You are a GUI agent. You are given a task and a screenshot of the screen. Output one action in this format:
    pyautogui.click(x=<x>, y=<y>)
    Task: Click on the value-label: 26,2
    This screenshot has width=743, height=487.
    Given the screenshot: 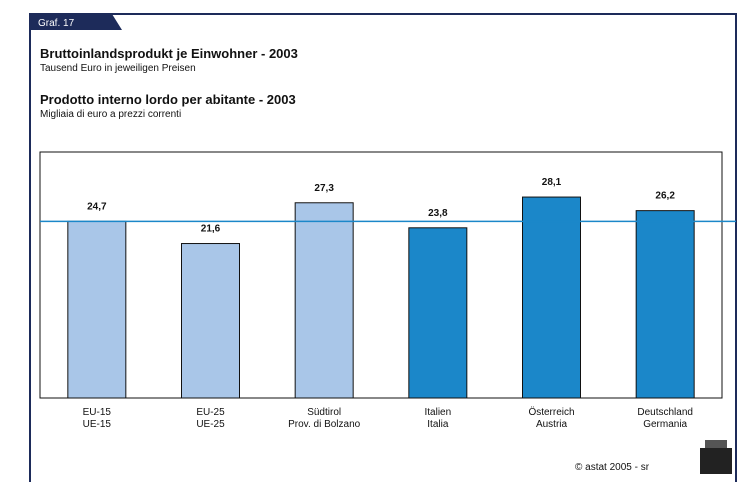 What is the action you would take?
    pyautogui.click(x=665, y=196)
    